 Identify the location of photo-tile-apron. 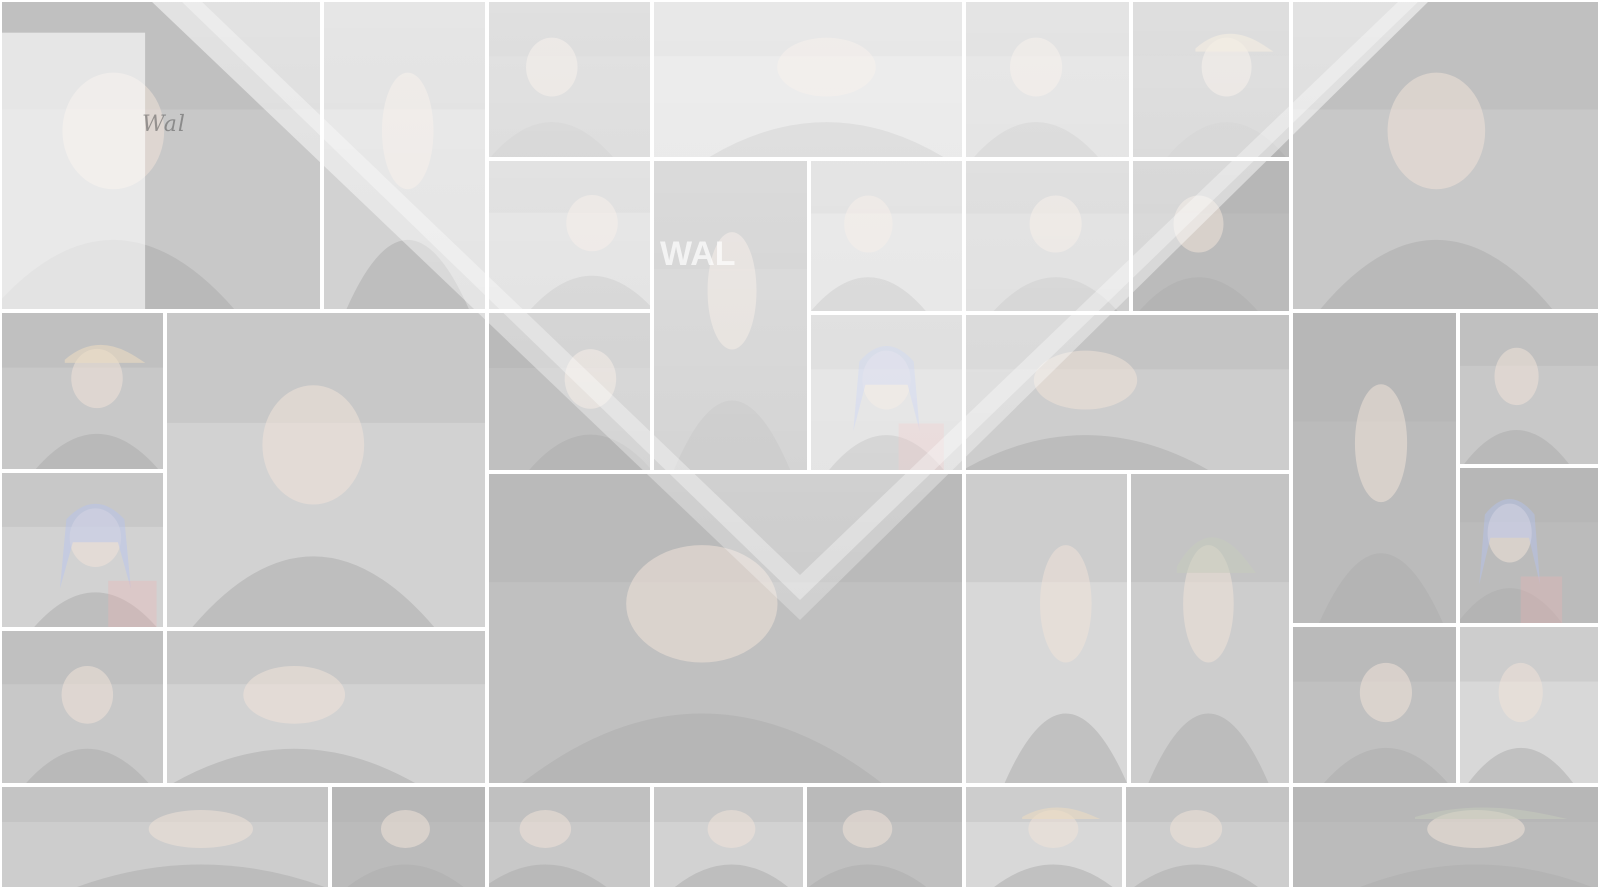
(730, 315).